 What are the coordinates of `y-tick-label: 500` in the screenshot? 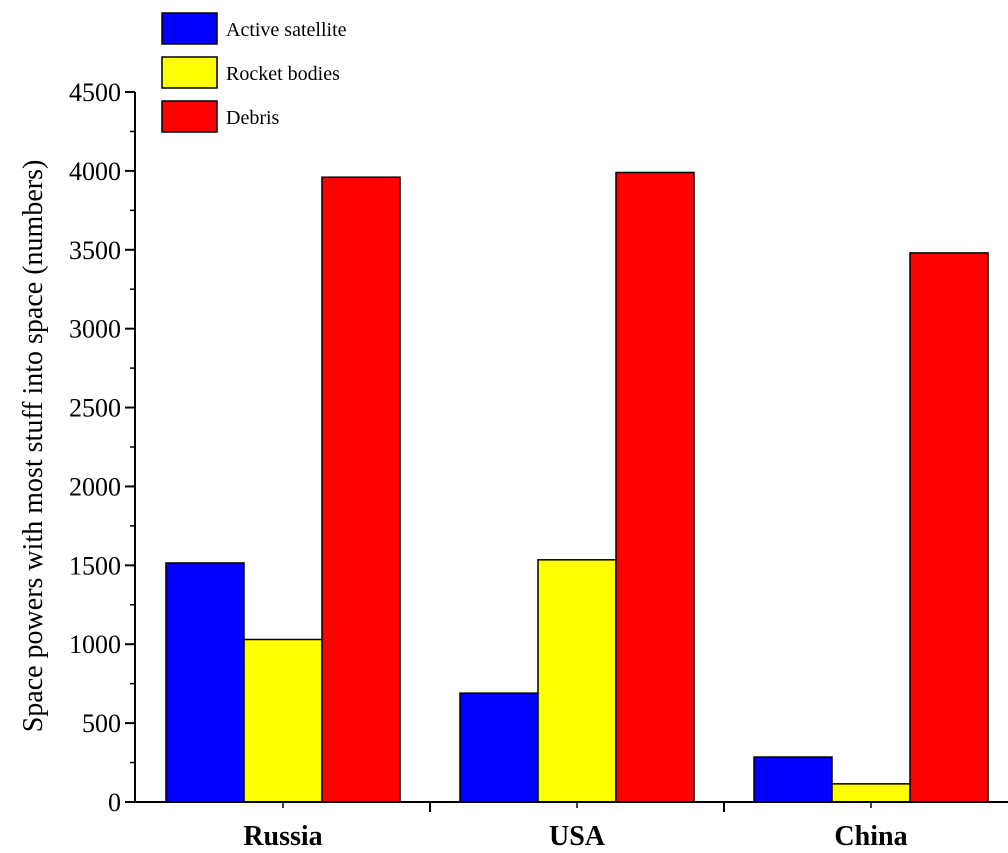 It's located at (101, 723).